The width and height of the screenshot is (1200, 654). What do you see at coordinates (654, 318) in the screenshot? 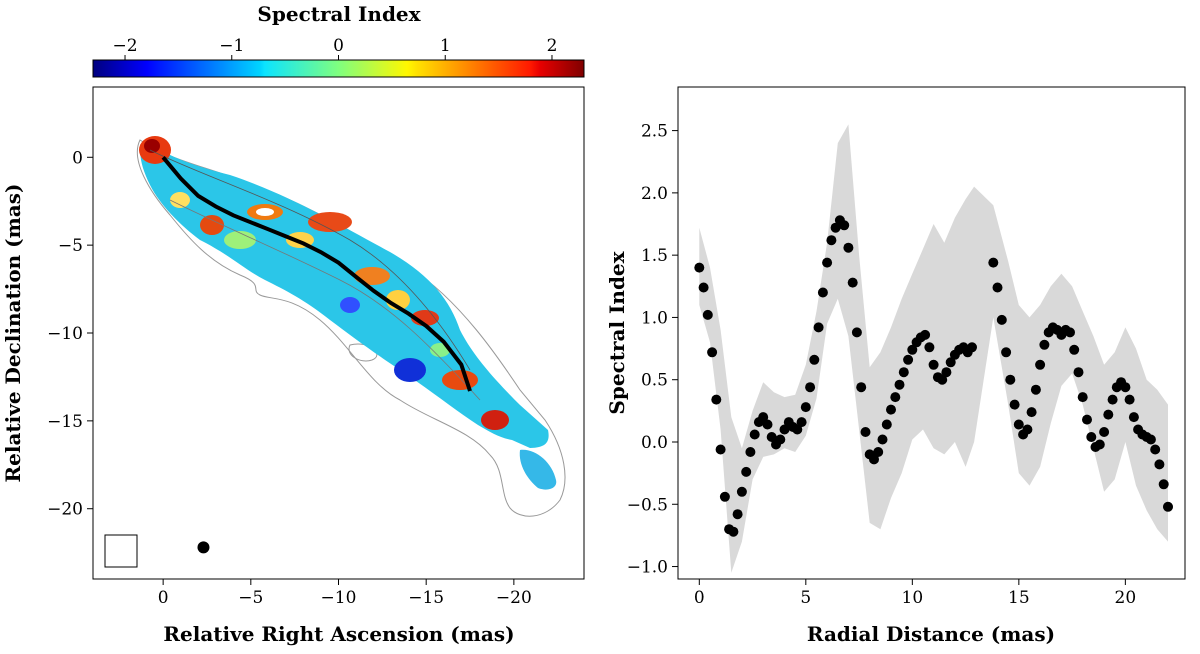
I see `right-ytick-label: 1.0` at bounding box center [654, 318].